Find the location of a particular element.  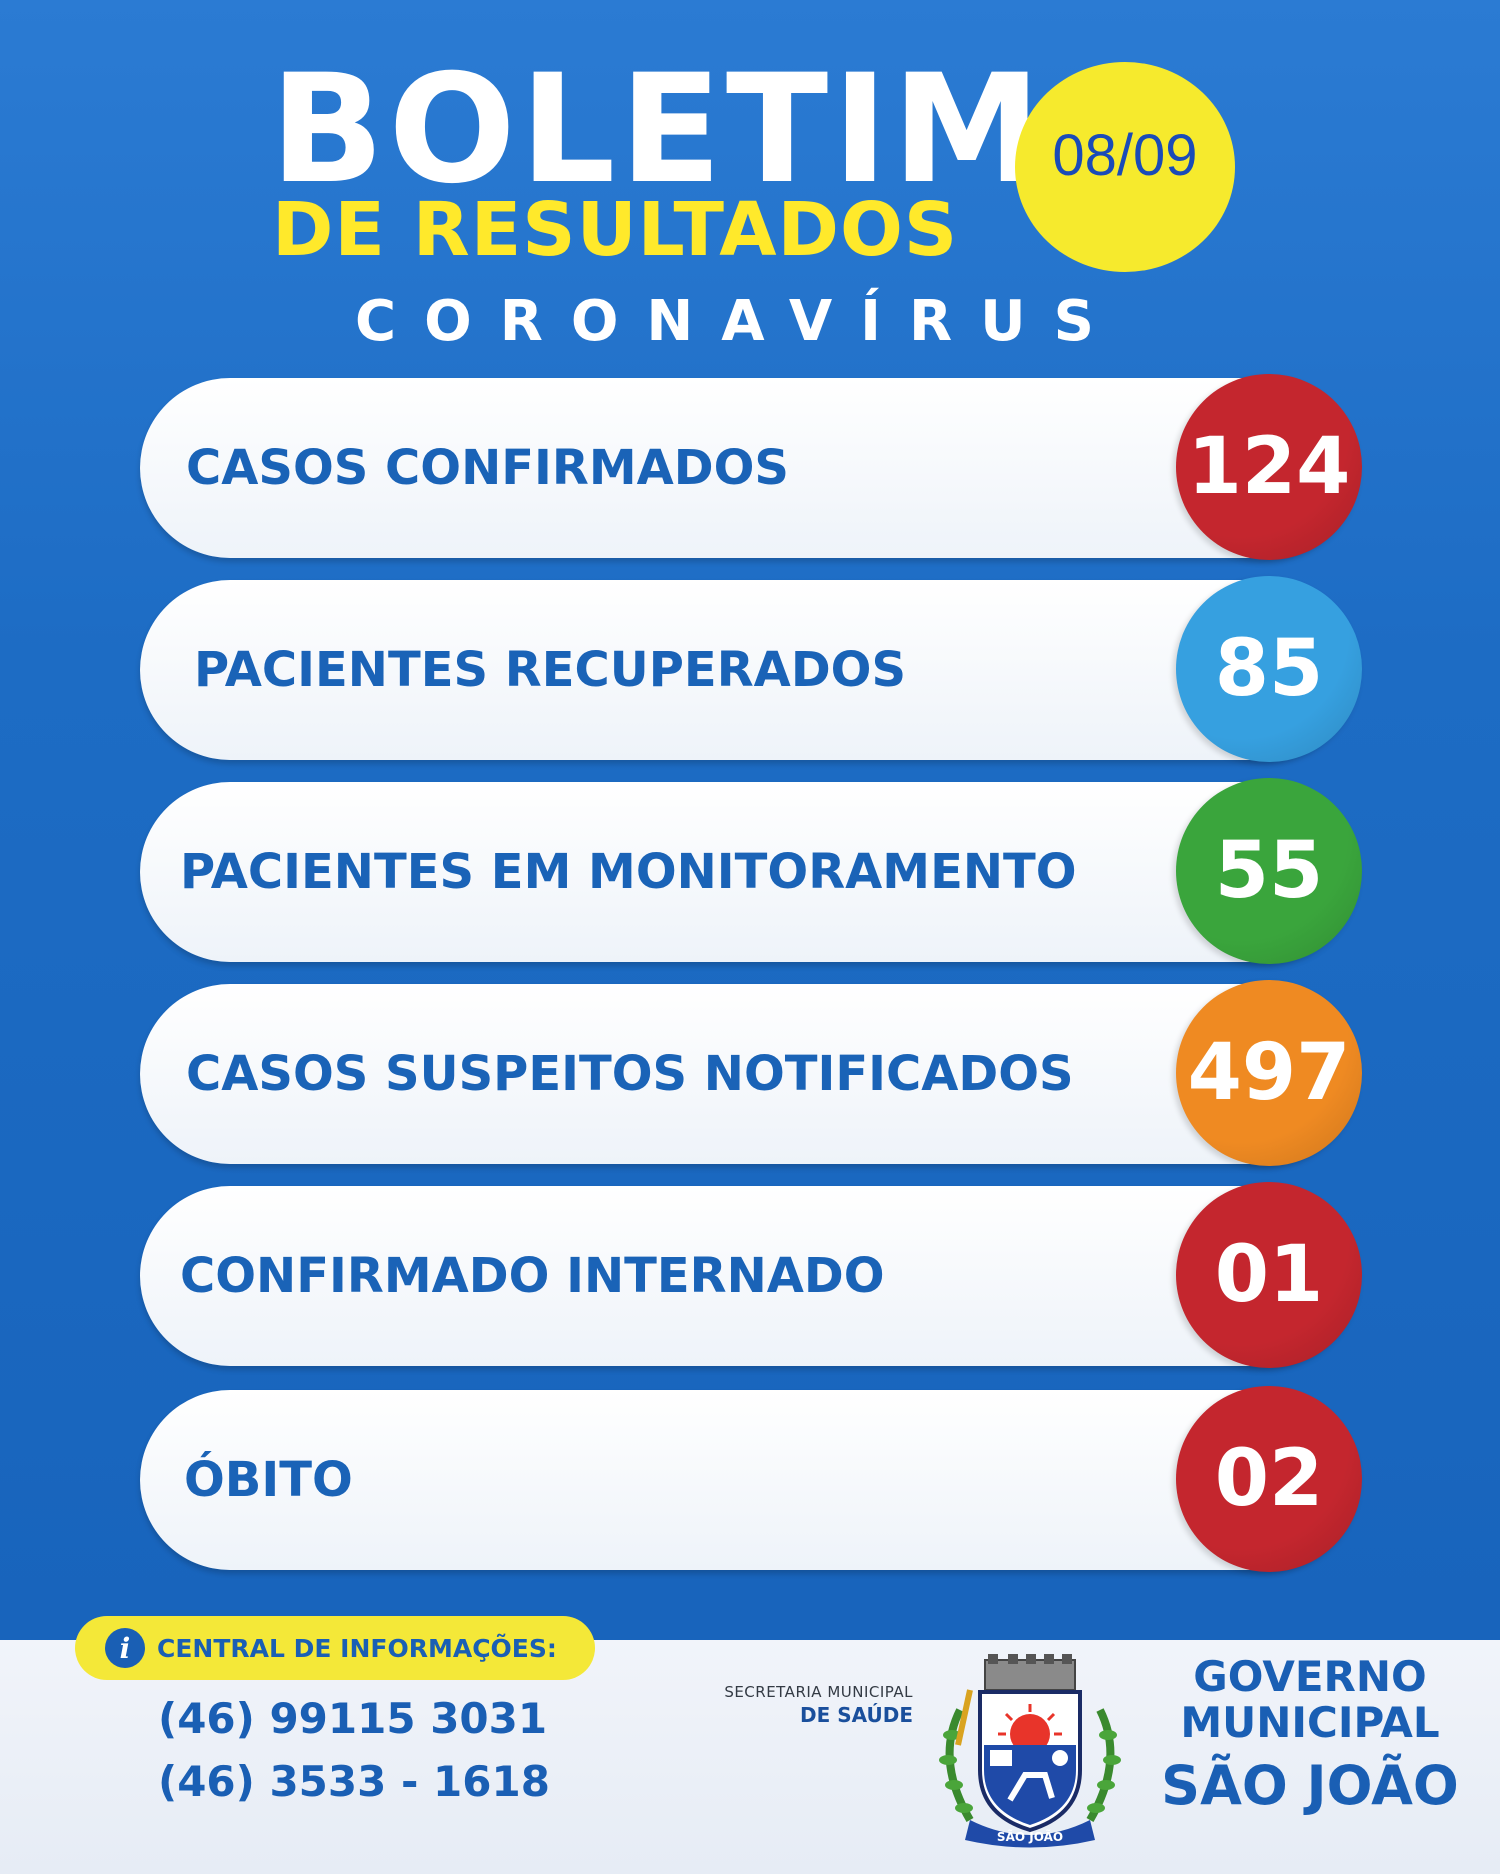

stat-label: PACIENTES EM MONITORAMENTO is located at coordinates (628, 872).